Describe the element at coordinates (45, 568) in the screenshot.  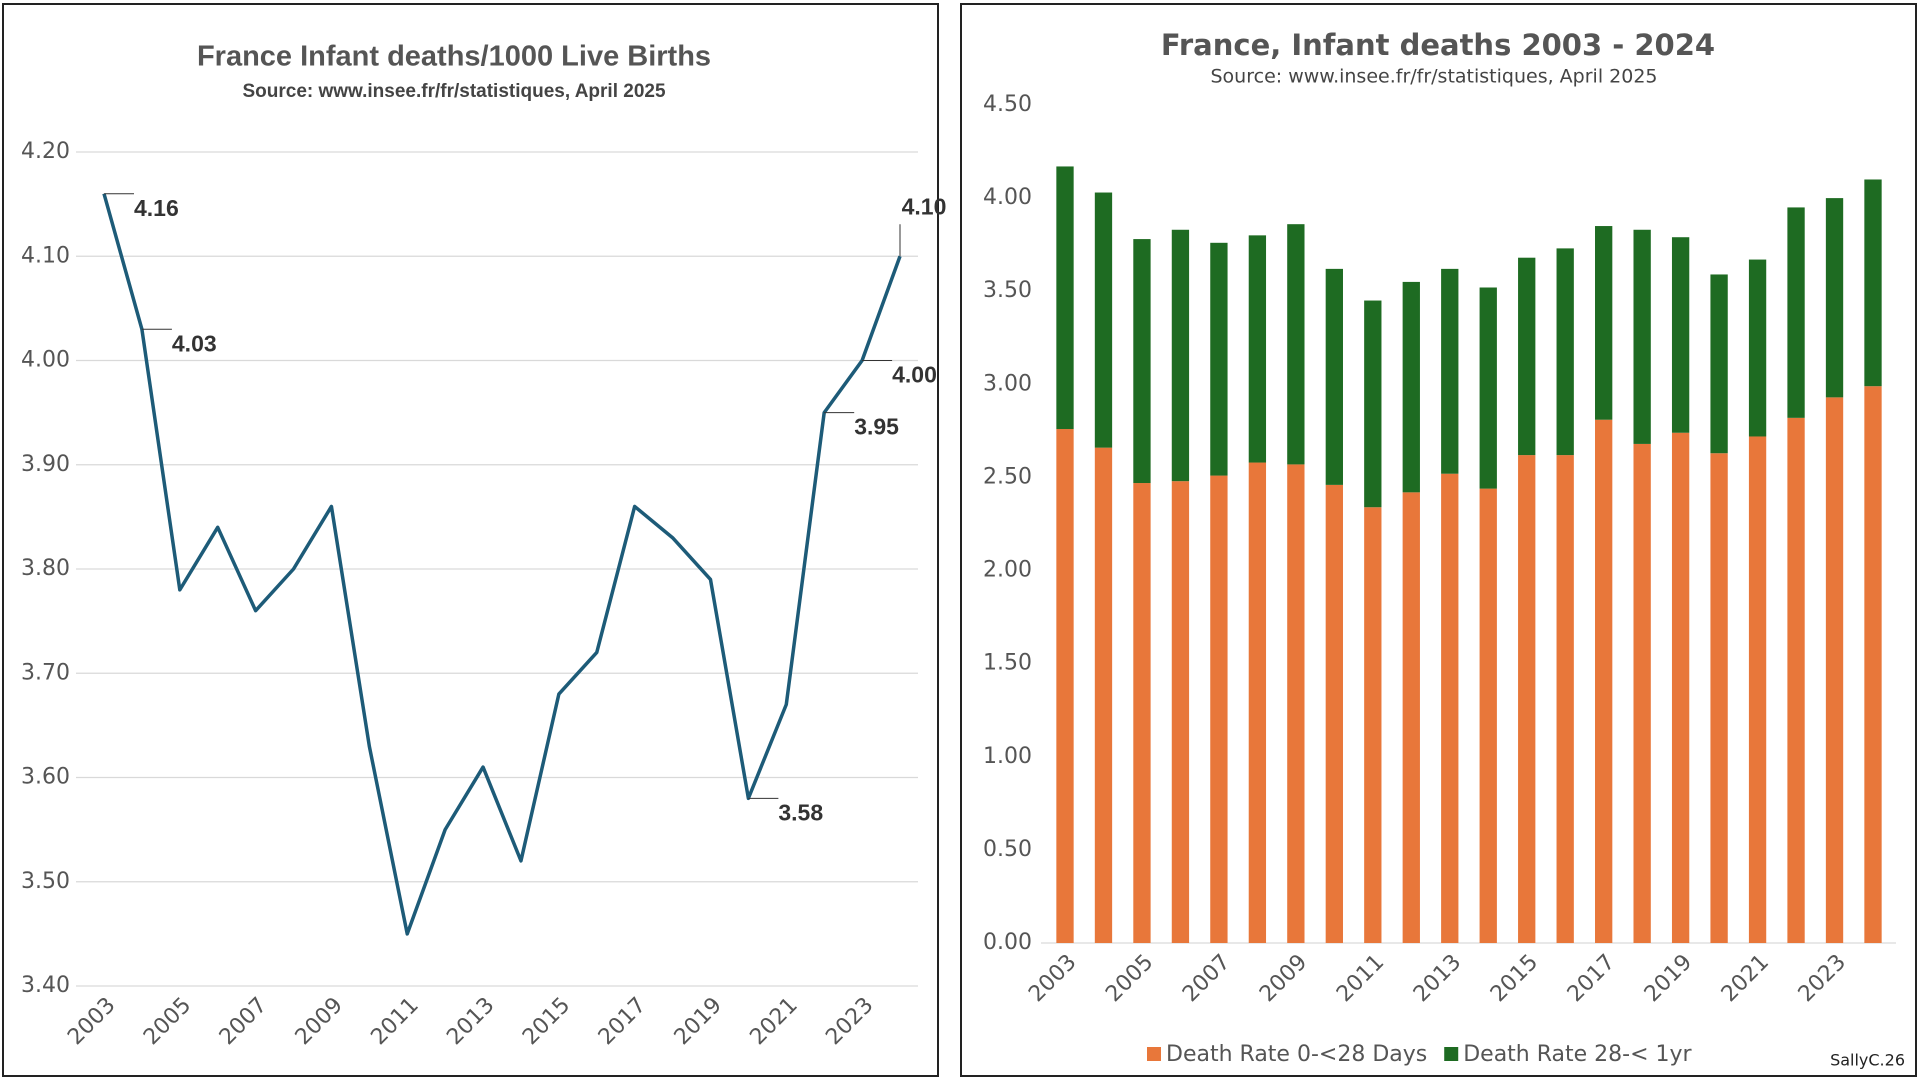
I see `y-tick-label: 3.80` at that location.